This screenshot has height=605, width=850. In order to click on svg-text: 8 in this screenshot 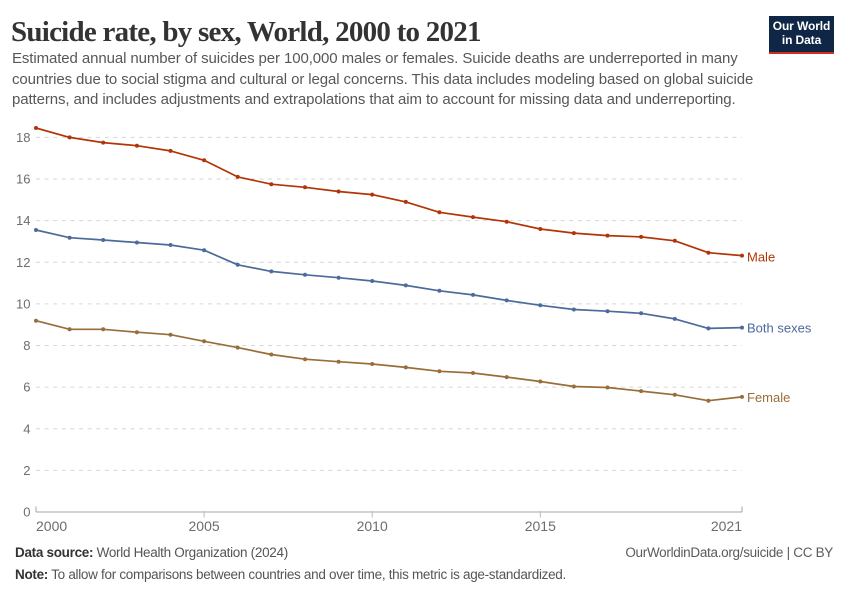, I will do `click(26, 345)`.